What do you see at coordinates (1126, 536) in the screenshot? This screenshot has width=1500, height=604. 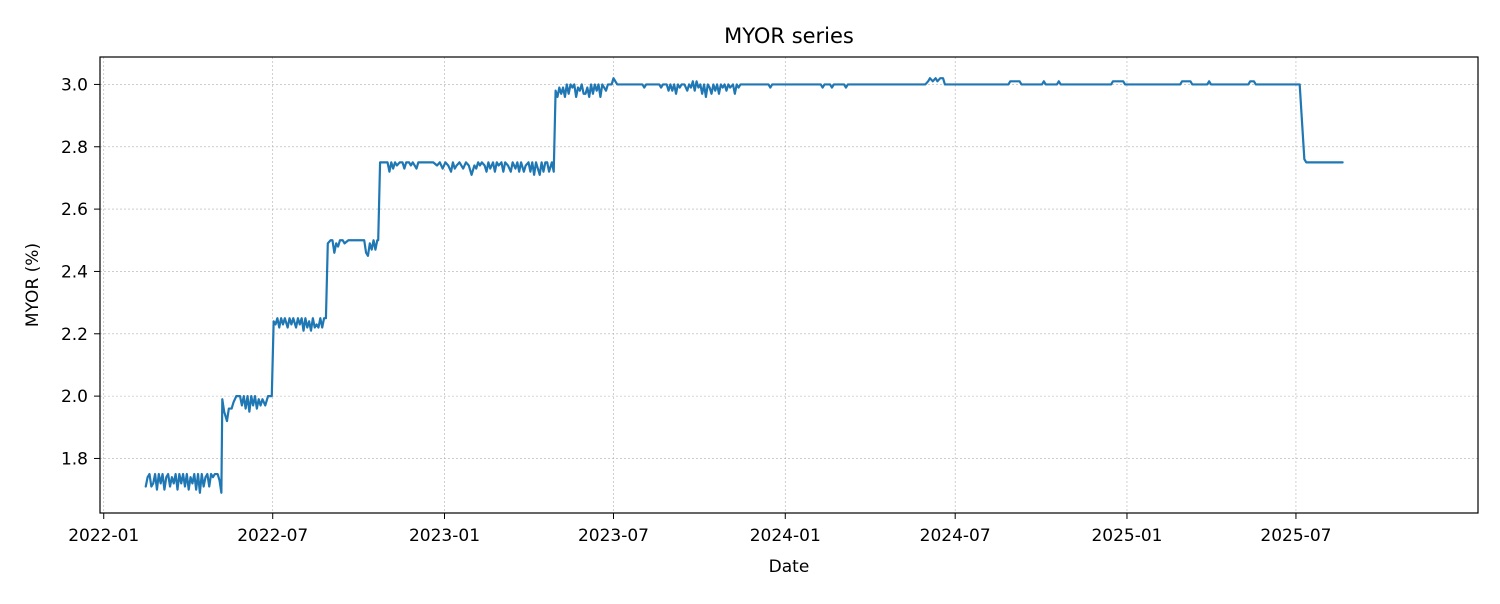 I see `x-tick-label: 2025-01` at bounding box center [1126, 536].